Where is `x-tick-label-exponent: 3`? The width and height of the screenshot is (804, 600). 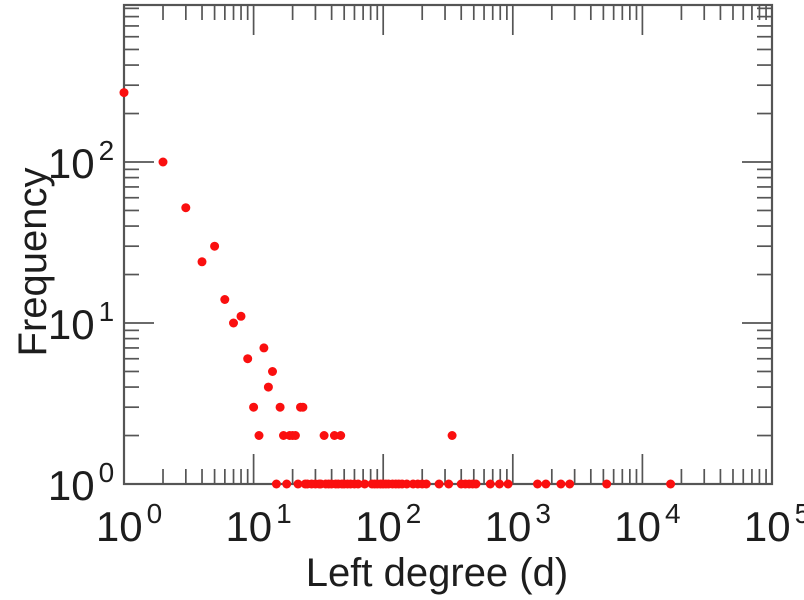
x-tick-label-exponent: 3 is located at coordinates (543, 513).